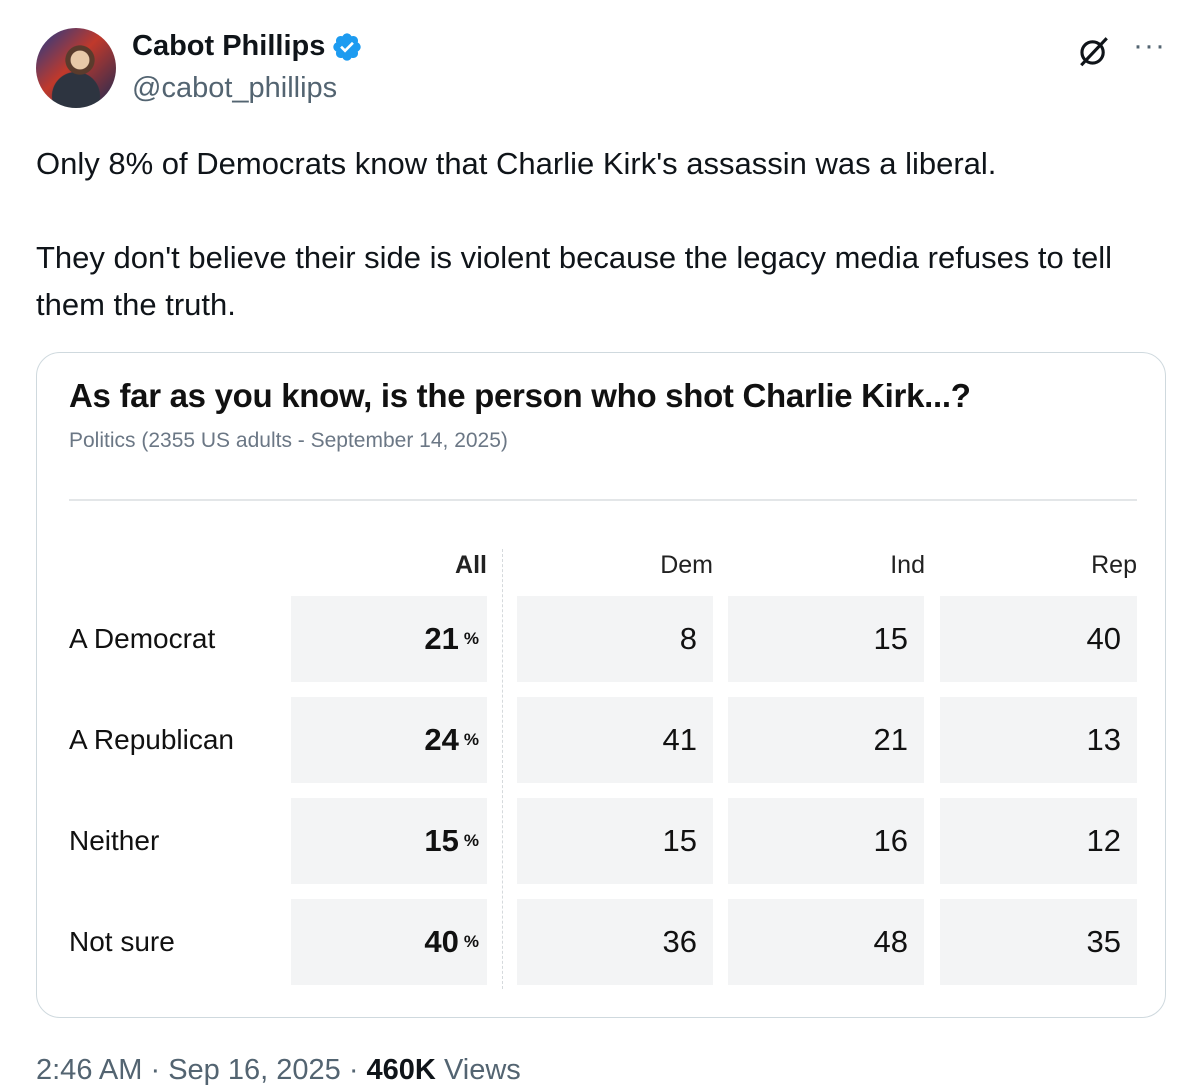  I want to click on cell-all: 21%, so click(389, 639).